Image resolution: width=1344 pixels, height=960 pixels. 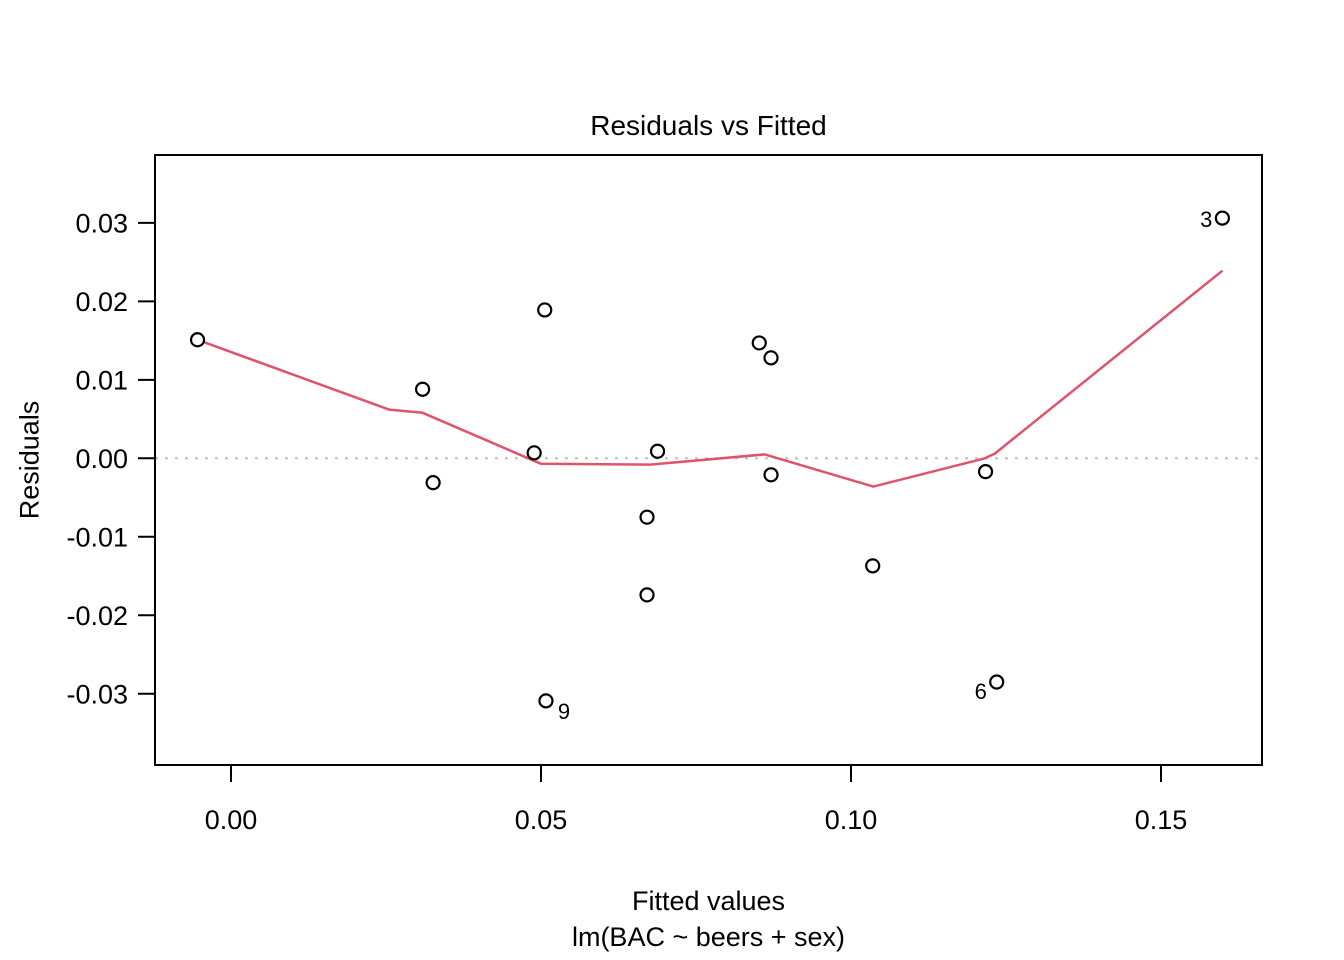 I want to click on y-tick-label: 0.02, so click(x=101, y=302).